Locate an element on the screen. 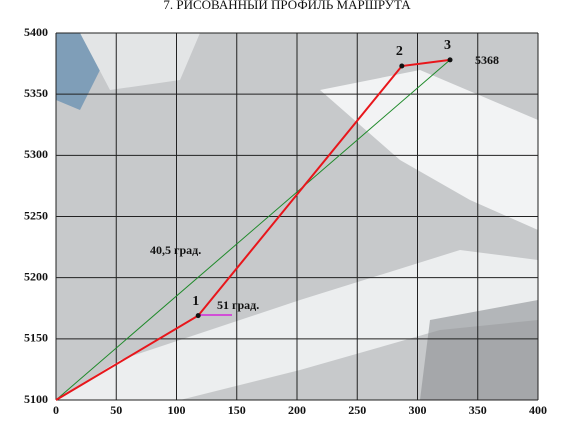  annotation: 5368 is located at coordinates (487, 60).